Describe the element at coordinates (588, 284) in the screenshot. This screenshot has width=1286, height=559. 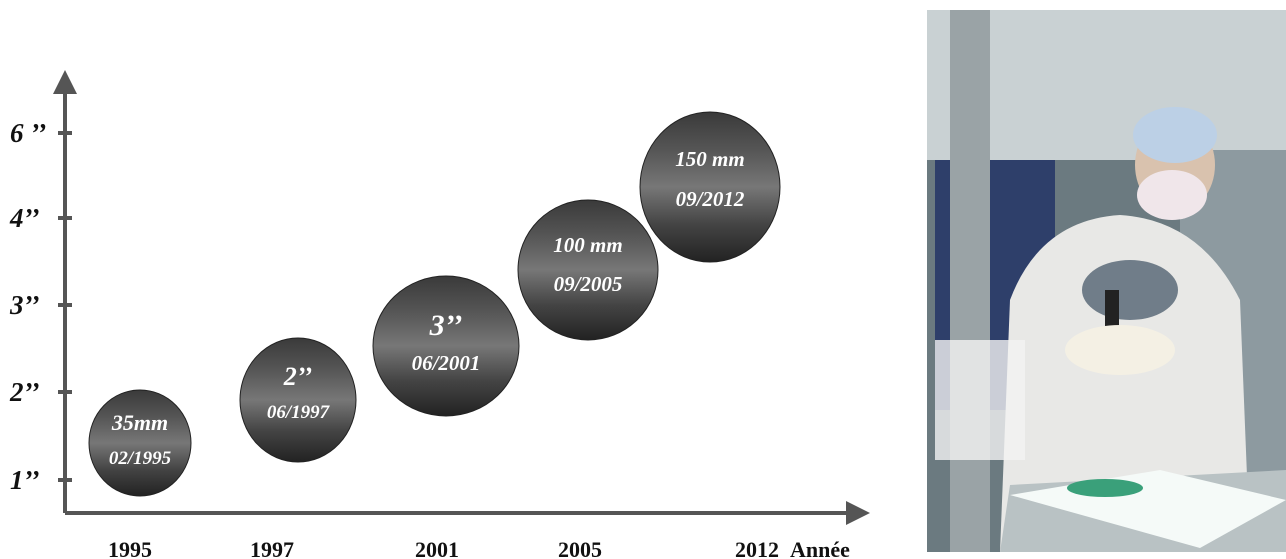
I see `wafer-date: 09/2005` at that location.